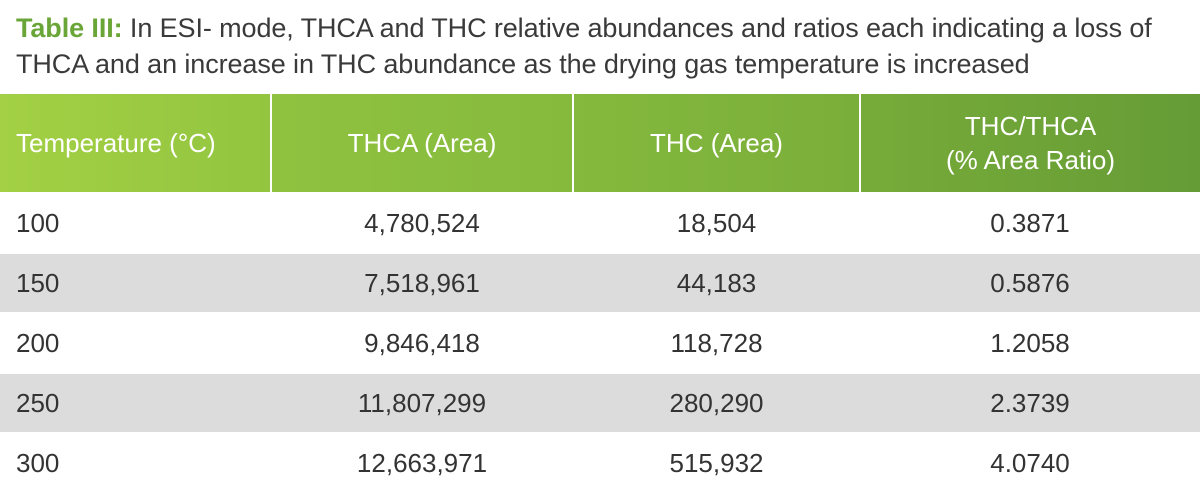 This screenshot has width=1200, height=493. What do you see at coordinates (716, 282) in the screenshot?
I see `cell-thc-area: 44,183` at bounding box center [716, 282].